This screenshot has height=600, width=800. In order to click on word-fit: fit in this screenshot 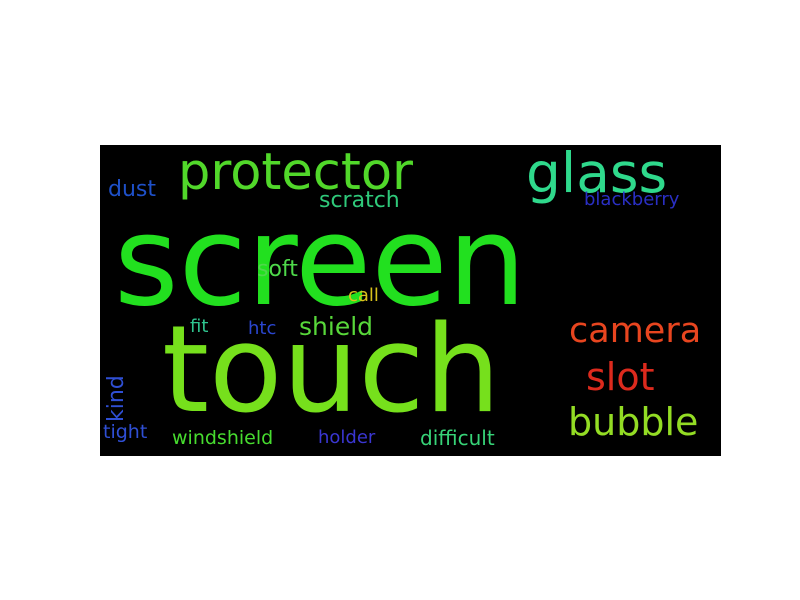, I will do `click(199, 326)`.